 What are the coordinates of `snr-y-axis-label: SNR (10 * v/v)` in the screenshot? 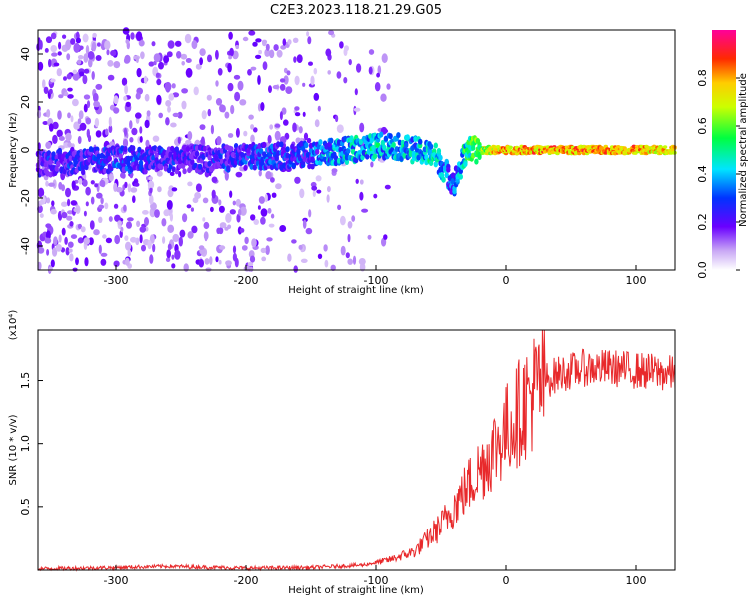 It's located at (13, 449).